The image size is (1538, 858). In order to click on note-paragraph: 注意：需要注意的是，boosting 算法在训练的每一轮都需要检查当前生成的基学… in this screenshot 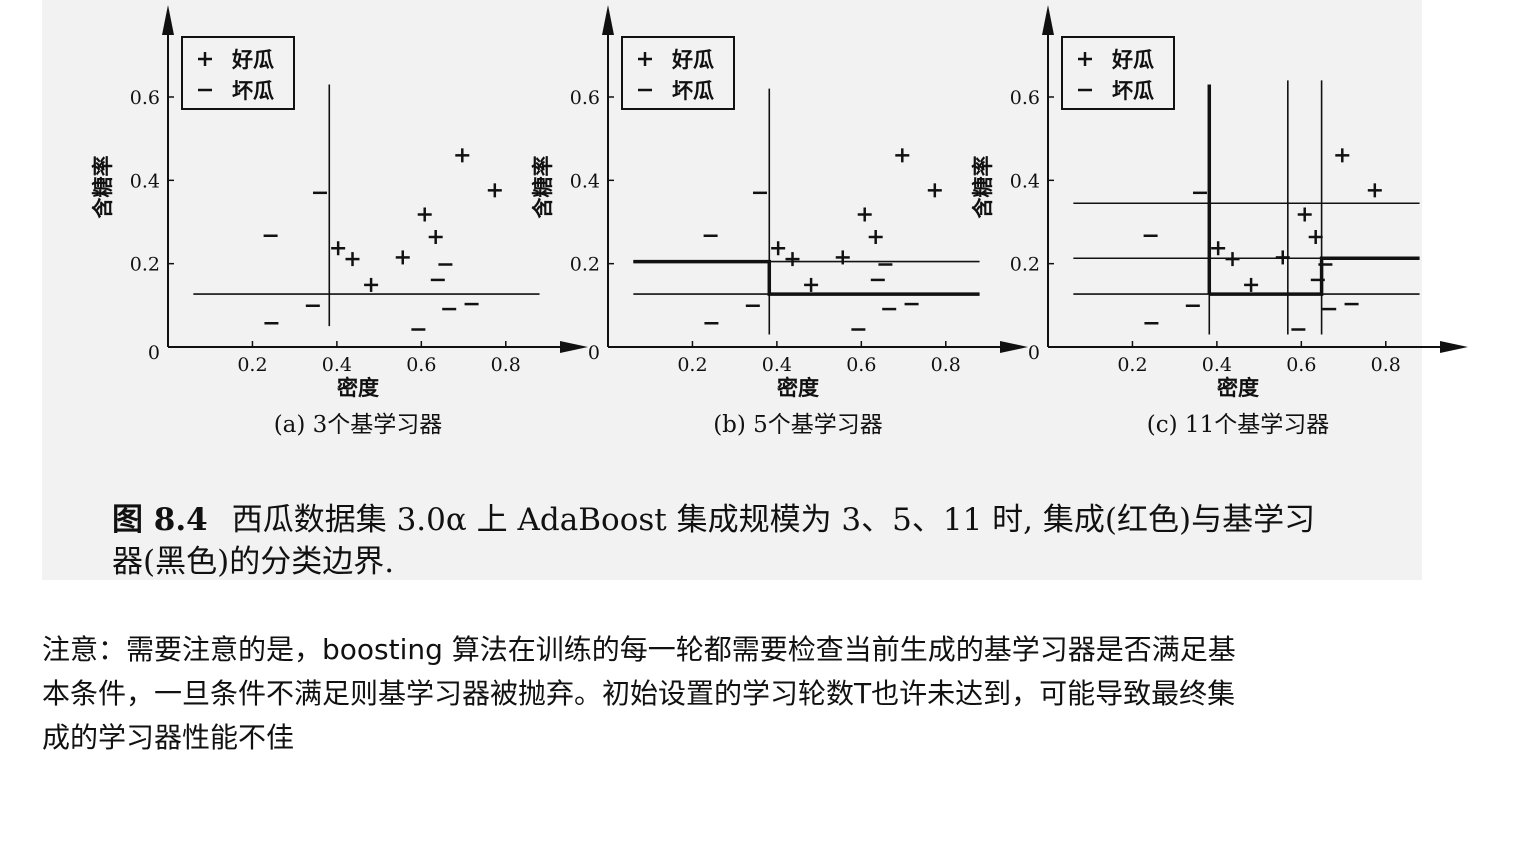, I will do `click(732, 694)`.